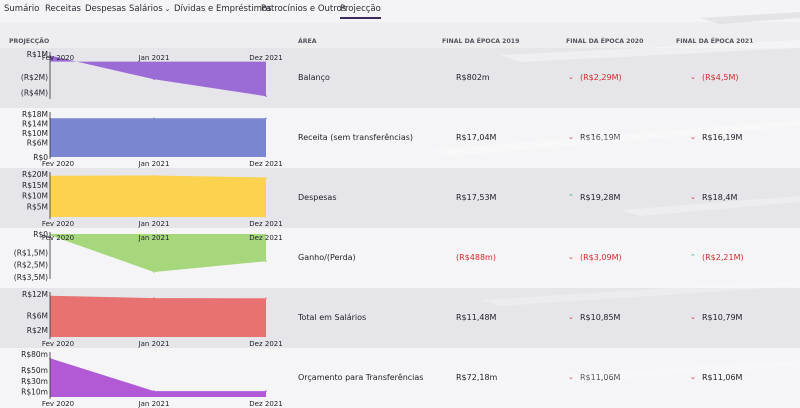 The height and width of the screenshot is (408, 800). What do you see at coordinates (476, 257) in the screenshot?
I see `value-2019: (R$488m)` at bounding box center [476, 257].